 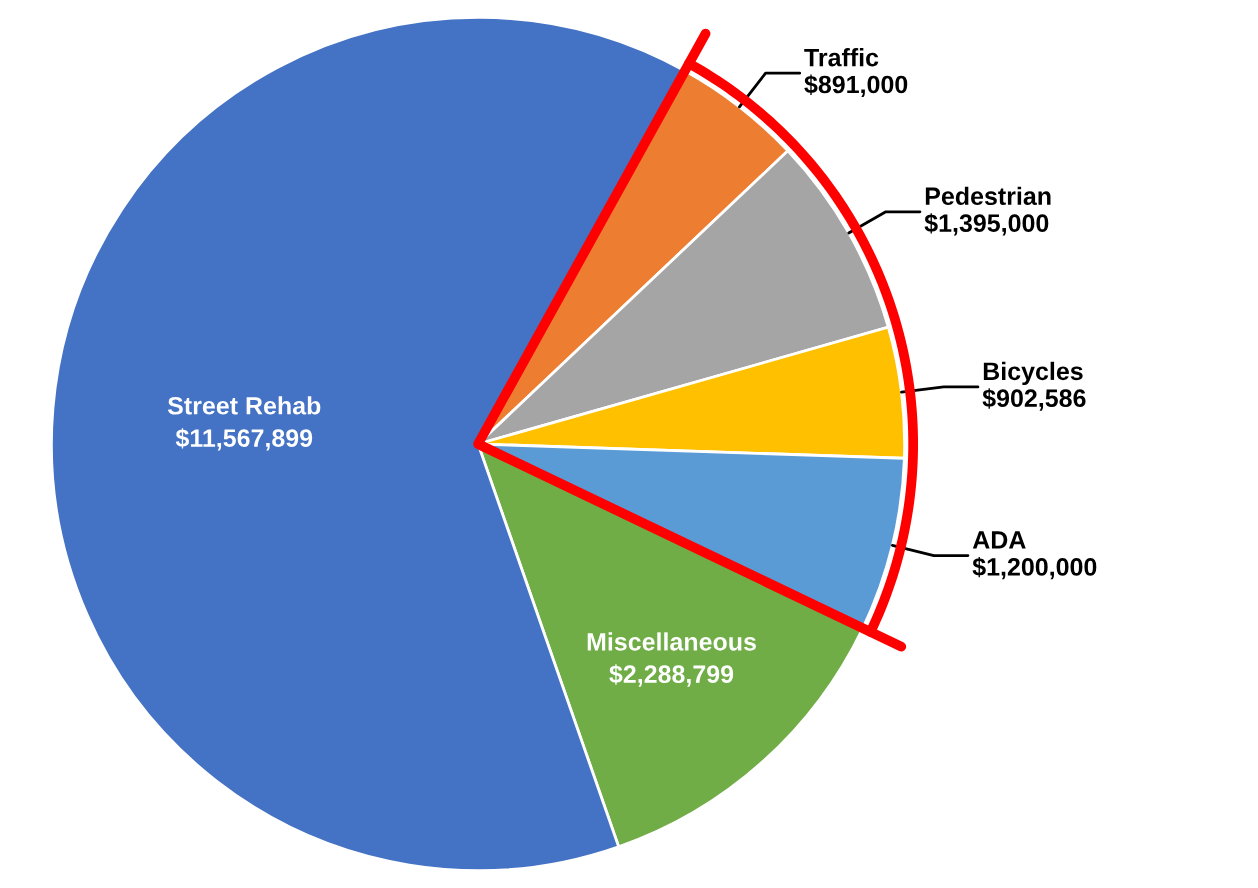 What do you see at coordinates (244, 439) in the screenshot?
I see `data-label: $11,567,899` at bounding box center [244, 439].